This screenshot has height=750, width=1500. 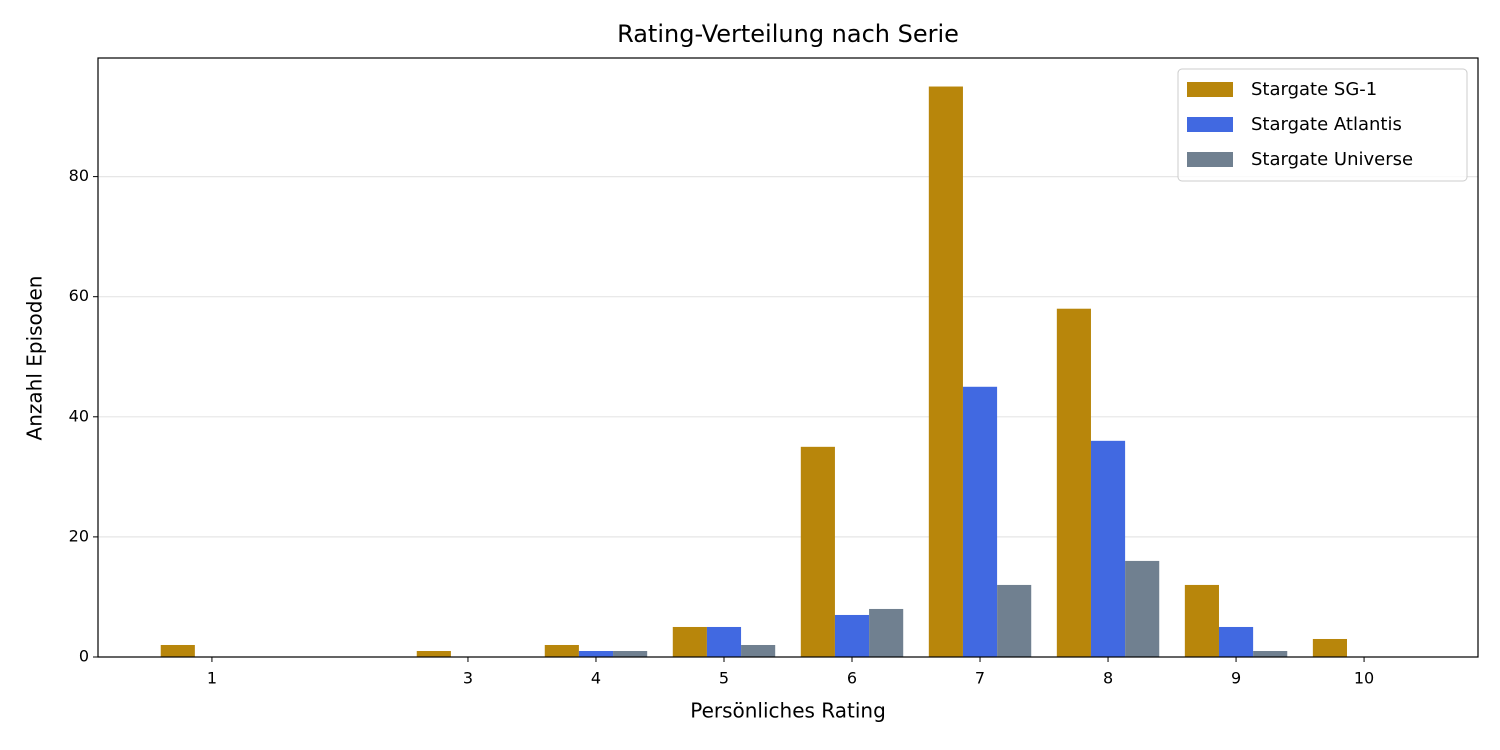 I want to click on x-tick-label: 10, so click(x=1364, y=678).